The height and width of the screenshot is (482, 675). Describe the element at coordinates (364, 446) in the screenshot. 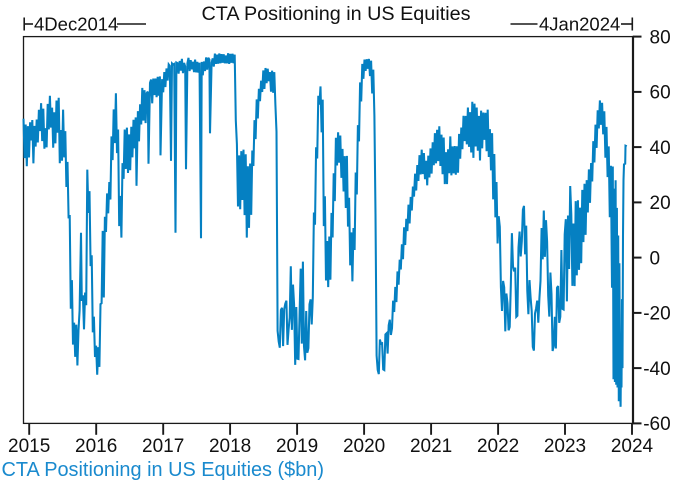

I see `svg-text: 2020` at that location.